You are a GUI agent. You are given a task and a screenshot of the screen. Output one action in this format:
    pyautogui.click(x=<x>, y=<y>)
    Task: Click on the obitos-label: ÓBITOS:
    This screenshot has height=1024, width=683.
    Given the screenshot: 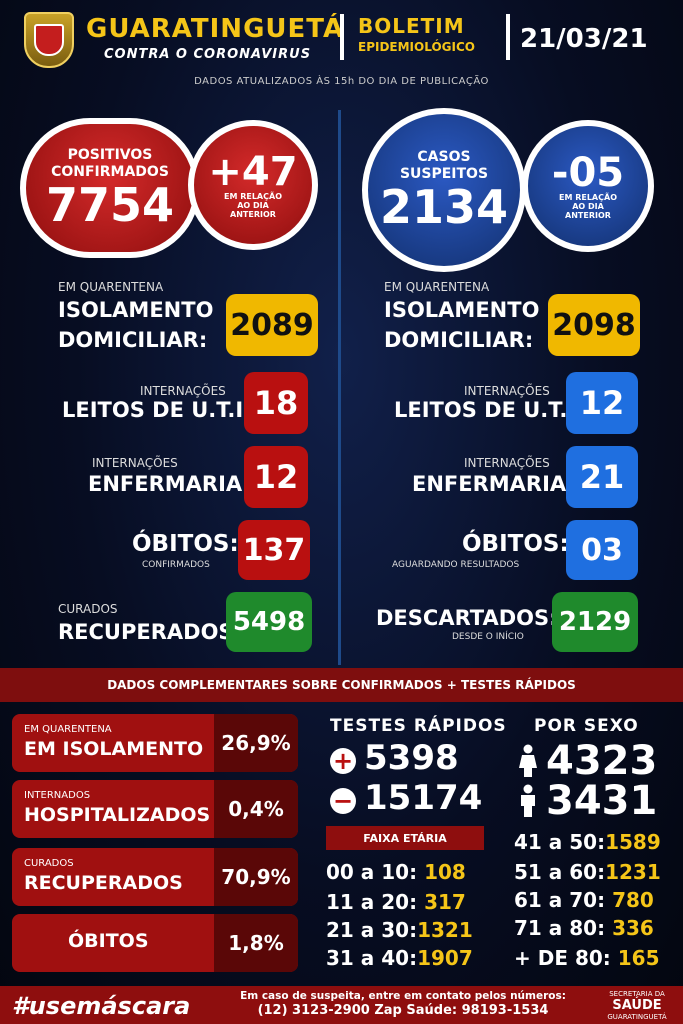 What is the action you would take?
    pyautogui.click(x=185, y=544)
    